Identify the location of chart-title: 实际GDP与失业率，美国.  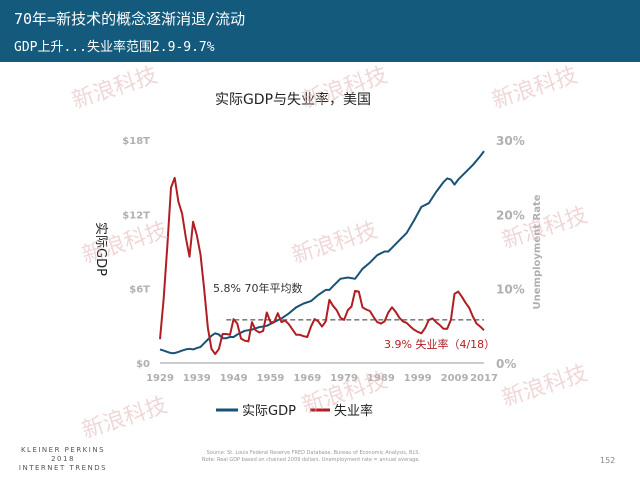
(293, 99).